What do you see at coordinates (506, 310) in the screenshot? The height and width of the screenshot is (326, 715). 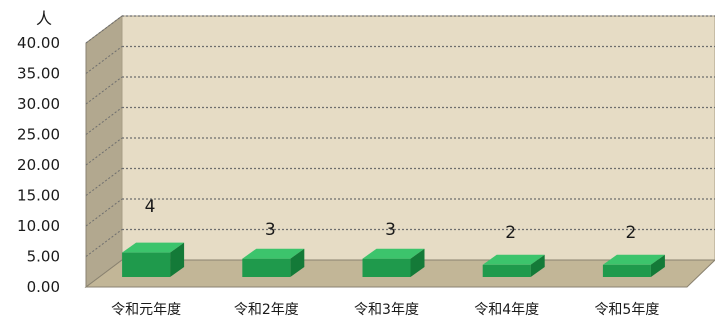 I see `x-category-label: 令和4年度` at bounding box center [506, 310].